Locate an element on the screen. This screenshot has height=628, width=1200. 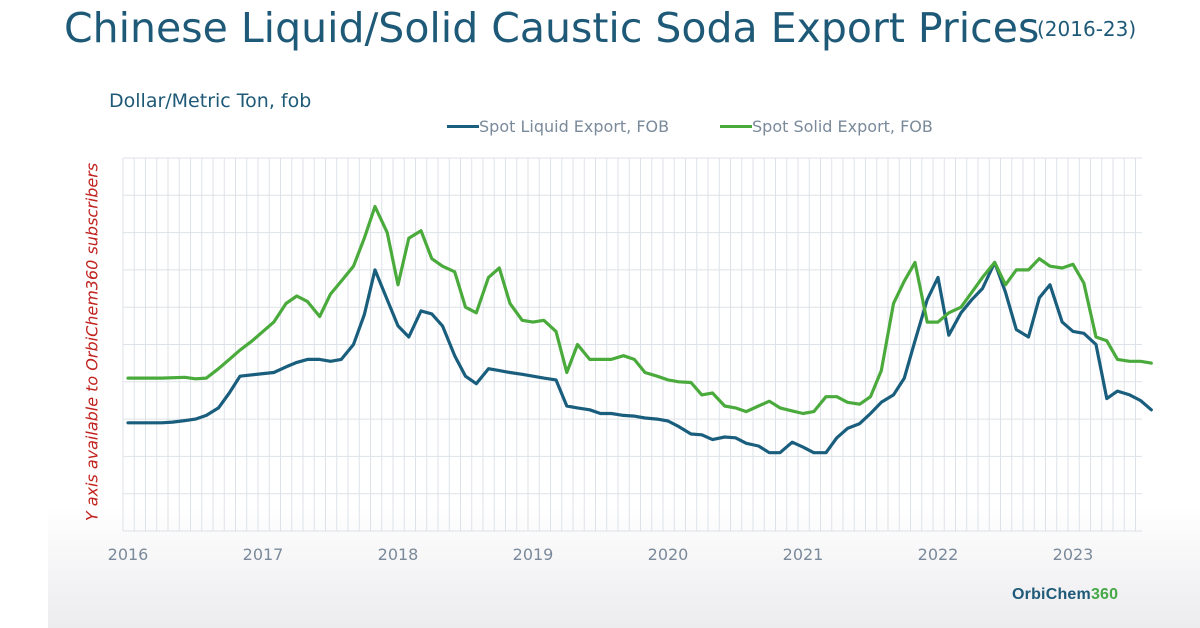
x-tick-label: 2020 is located at coordinates (668, 554).